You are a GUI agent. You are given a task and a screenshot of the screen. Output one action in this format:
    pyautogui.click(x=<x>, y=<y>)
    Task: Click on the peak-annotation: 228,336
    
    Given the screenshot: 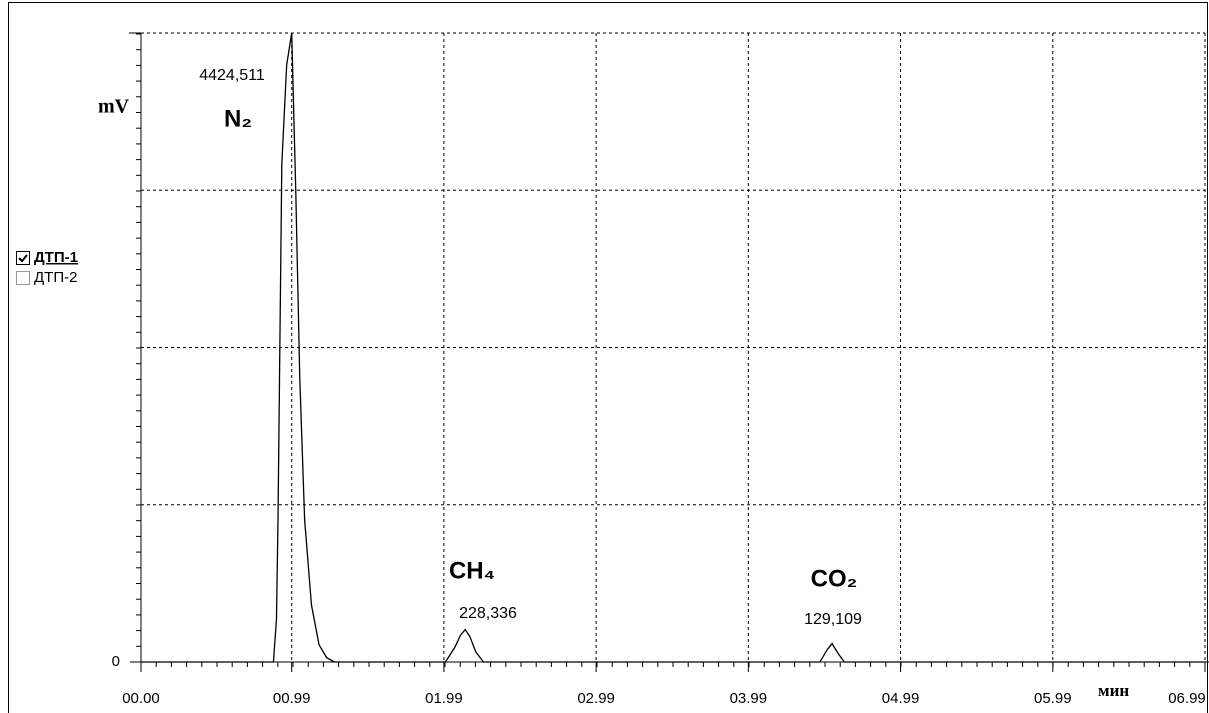 What is the action you would take?
    pyautogui.click(x=488, y=613)
    